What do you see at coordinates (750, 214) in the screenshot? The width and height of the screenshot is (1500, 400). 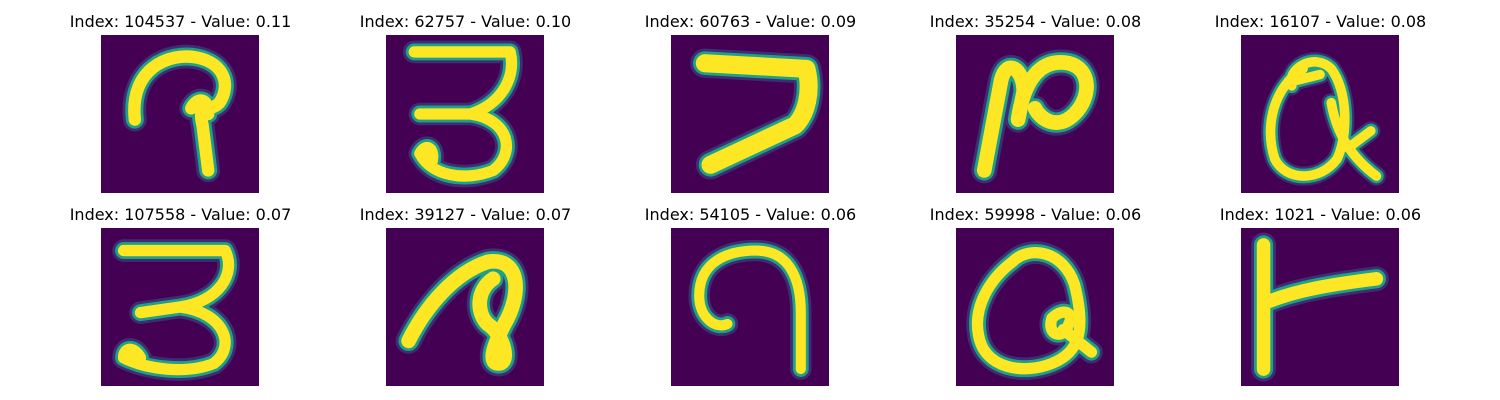 I see `panel-title: Index: 54105 - Value: 0.06` at bounding box center [750, 214].